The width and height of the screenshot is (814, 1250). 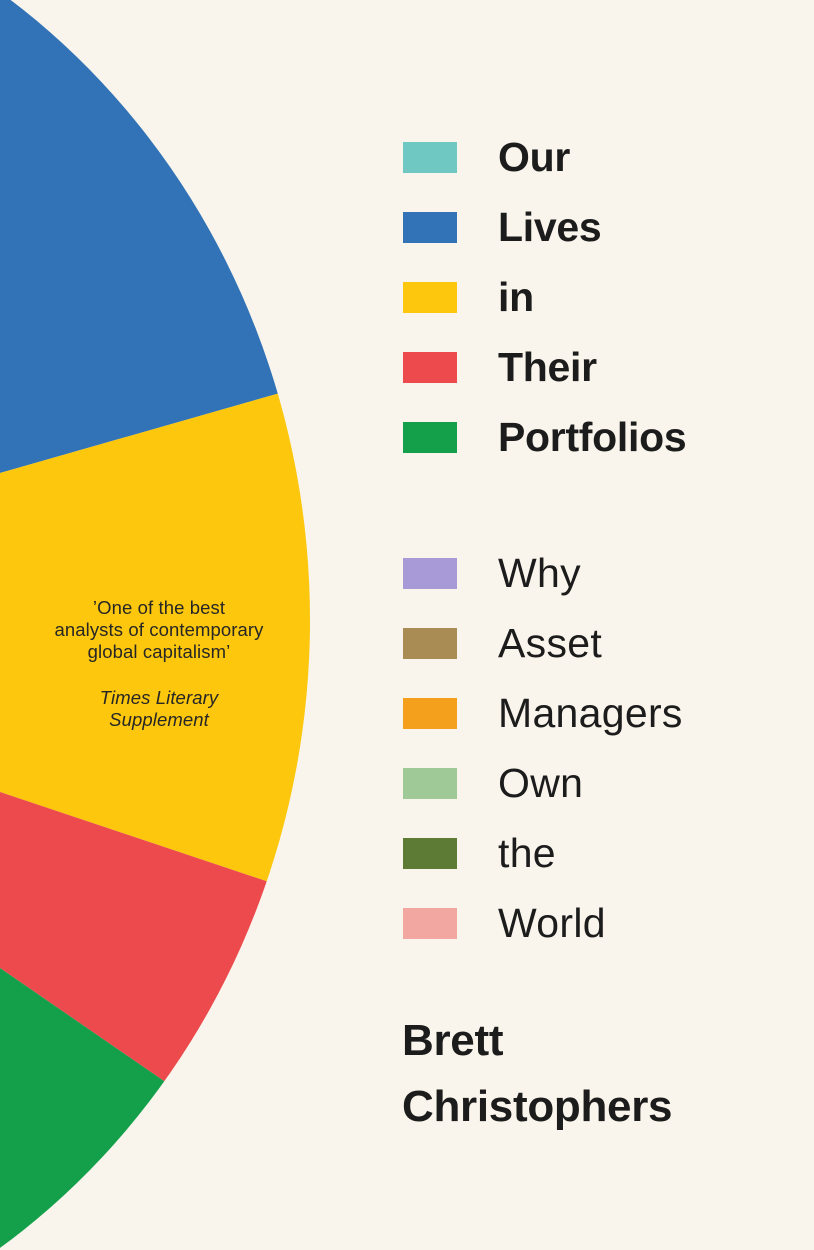 I want to click on swatch-teal, so click(x=430, y=157).